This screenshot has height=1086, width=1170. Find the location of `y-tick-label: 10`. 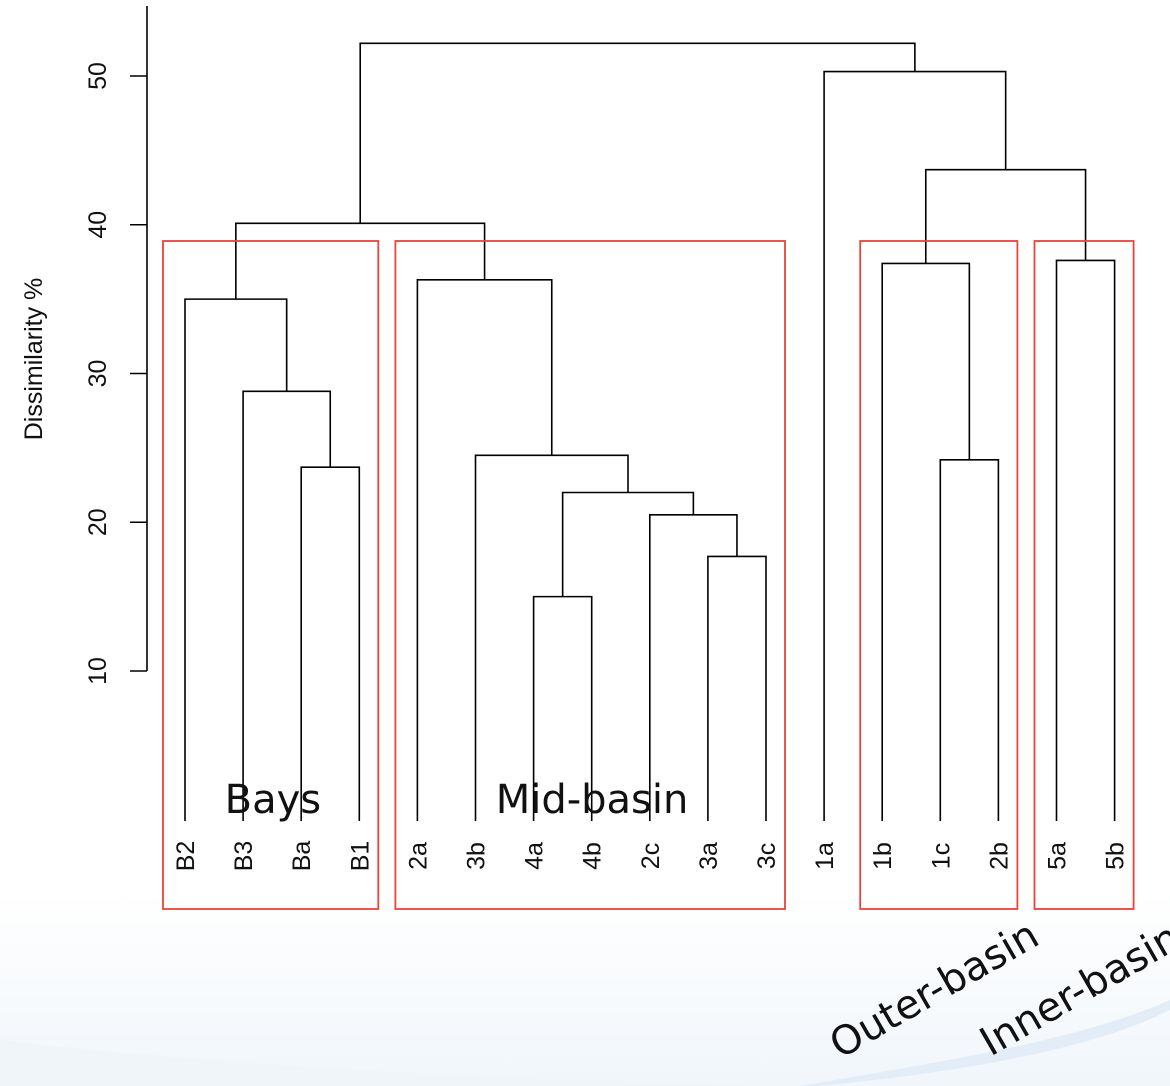

y-tick-label: 10 is located at coordinates (98, 671).